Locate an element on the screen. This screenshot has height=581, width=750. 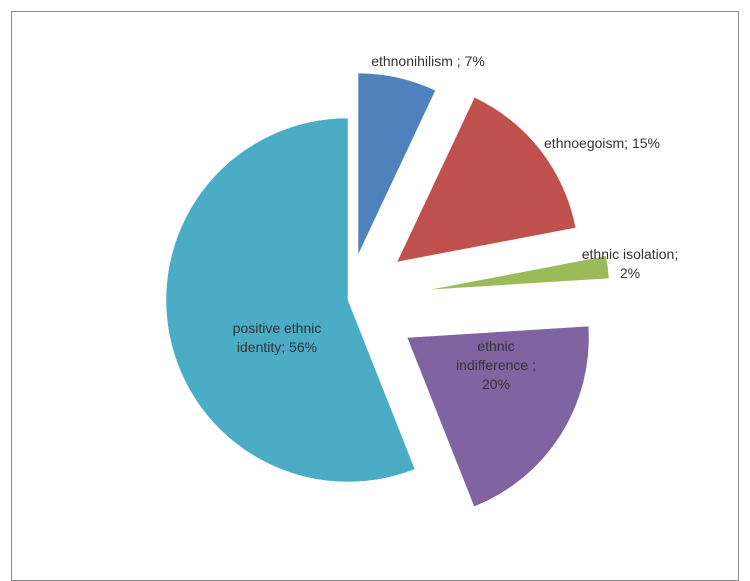
pie-slice-ethnic-isolation is located at coordinates (518, 273).